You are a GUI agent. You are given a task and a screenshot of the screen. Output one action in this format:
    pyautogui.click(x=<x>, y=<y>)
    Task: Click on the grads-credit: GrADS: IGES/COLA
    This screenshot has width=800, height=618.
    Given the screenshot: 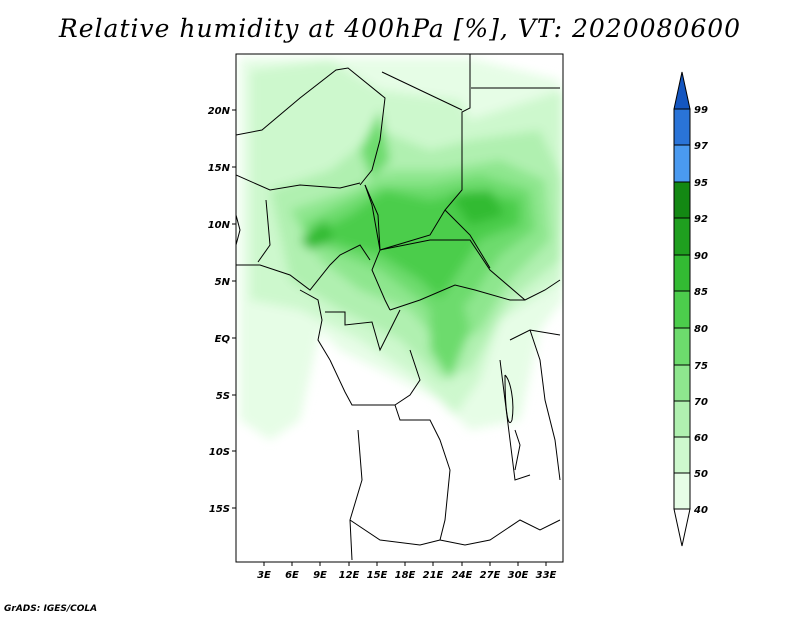 What is the action you would take?
    pyautogui.click(x=51, y=609)
    